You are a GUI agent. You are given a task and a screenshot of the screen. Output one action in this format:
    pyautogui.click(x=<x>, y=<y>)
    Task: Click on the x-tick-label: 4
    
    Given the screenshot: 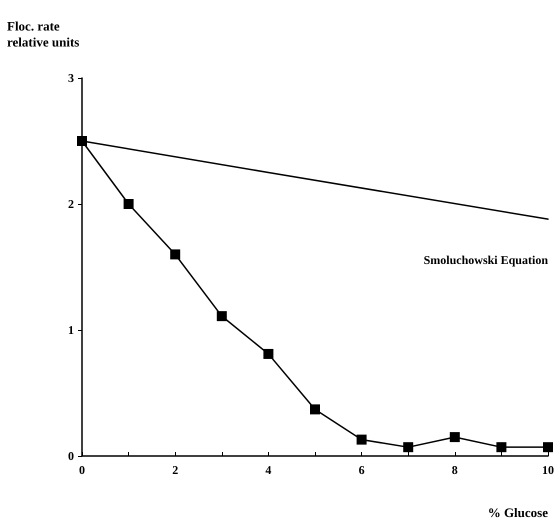 What is the action you would take?
    pyautogui.click(x=268, y=470)
    